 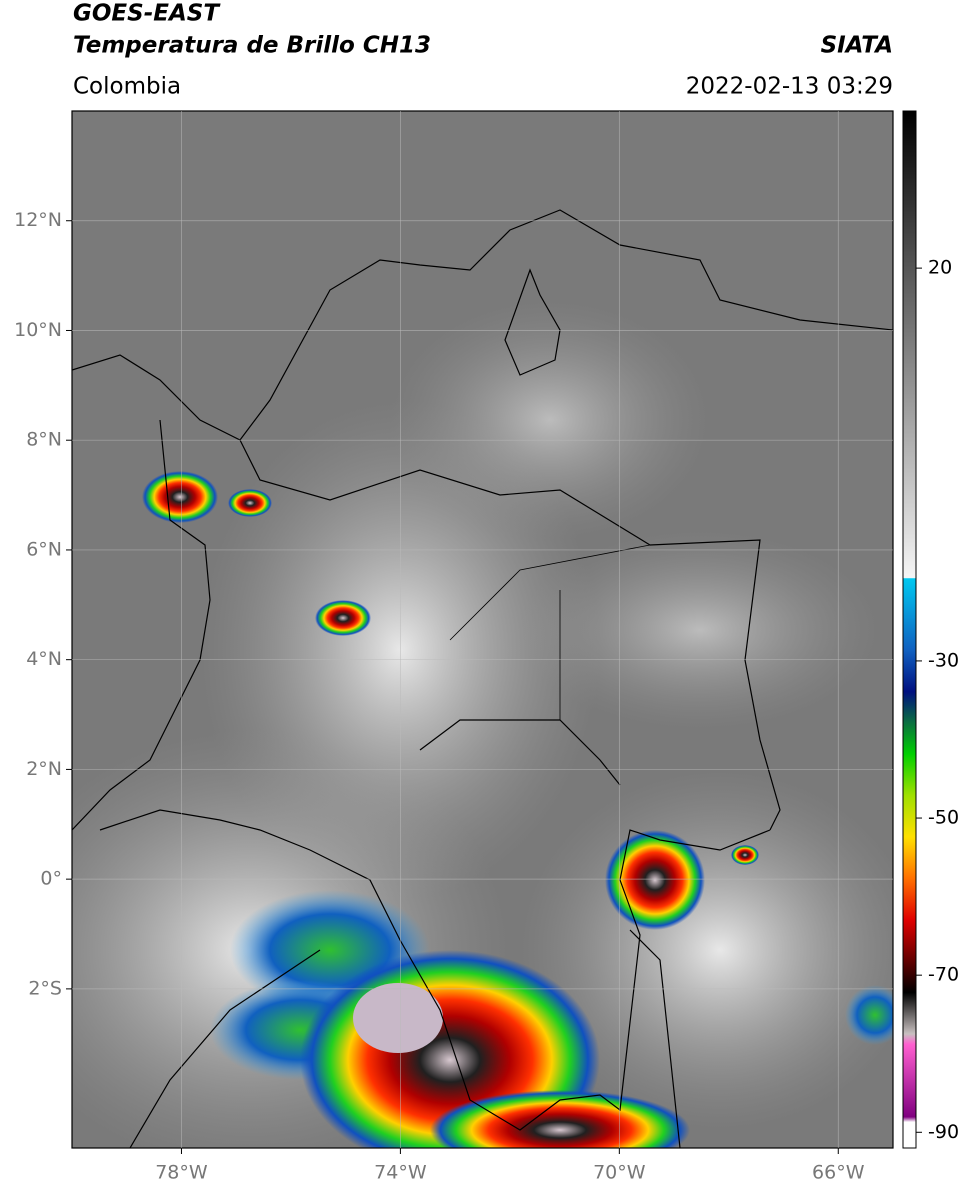 What do you see at coordinates (940, 268) in the screenshot?
I see `colorbar-tick-label: 20` at bounding box center [940, 268].